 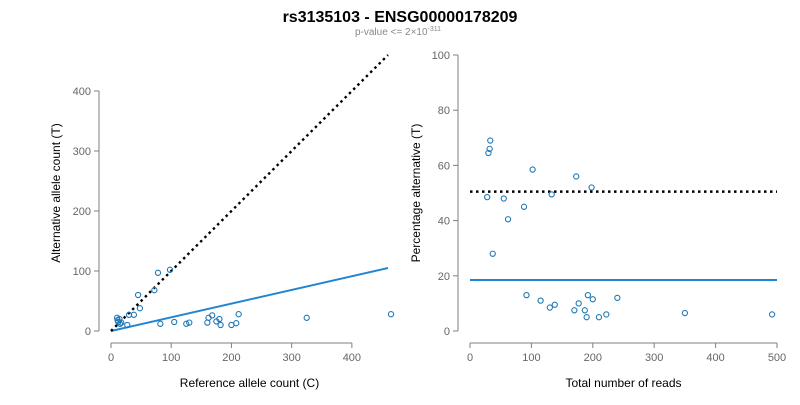 What do you see at coordinates (400, 17) in the screenshot?
I see `chart-title: rs3135103 - ENSG00000178209` at bounding box center [400, 17].